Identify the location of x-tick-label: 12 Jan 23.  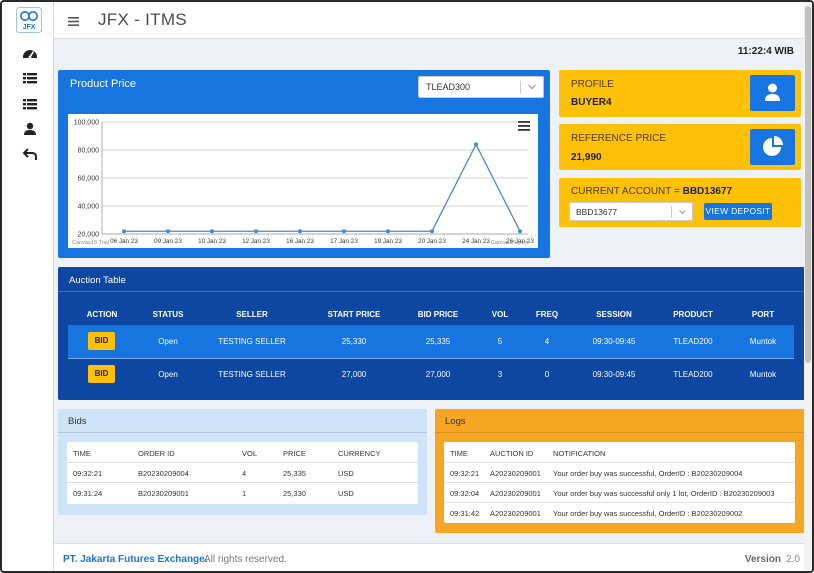
(256, 241).